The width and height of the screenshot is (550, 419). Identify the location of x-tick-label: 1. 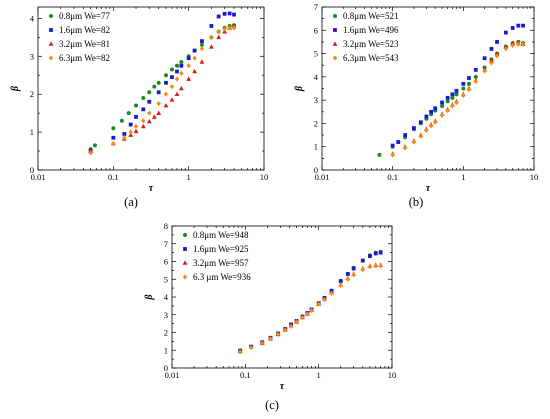
(463, 177).